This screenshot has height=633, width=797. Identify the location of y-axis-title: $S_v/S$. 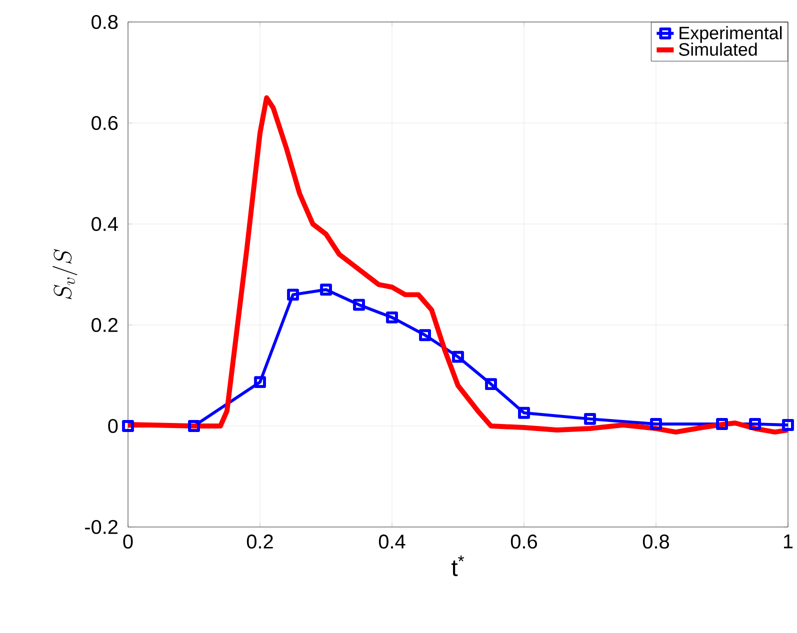
(65, 274).